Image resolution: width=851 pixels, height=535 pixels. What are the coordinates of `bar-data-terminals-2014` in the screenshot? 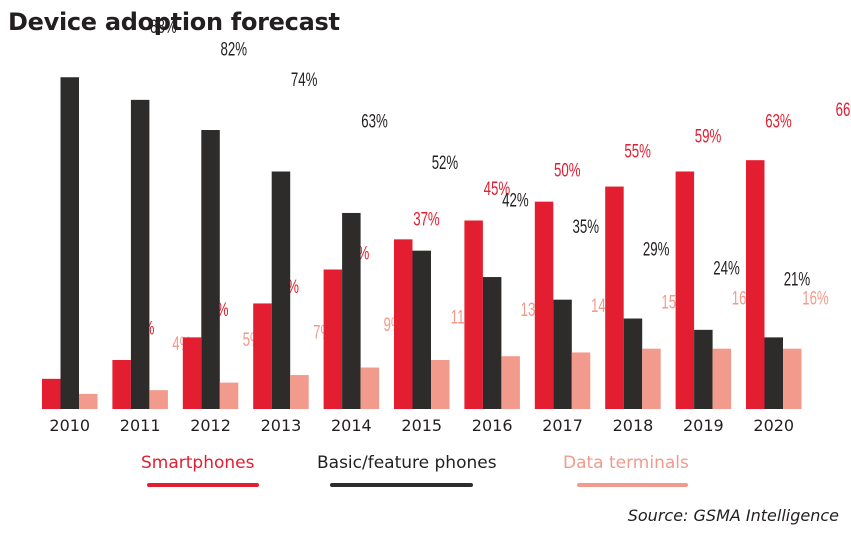 It's located at (370, 388).